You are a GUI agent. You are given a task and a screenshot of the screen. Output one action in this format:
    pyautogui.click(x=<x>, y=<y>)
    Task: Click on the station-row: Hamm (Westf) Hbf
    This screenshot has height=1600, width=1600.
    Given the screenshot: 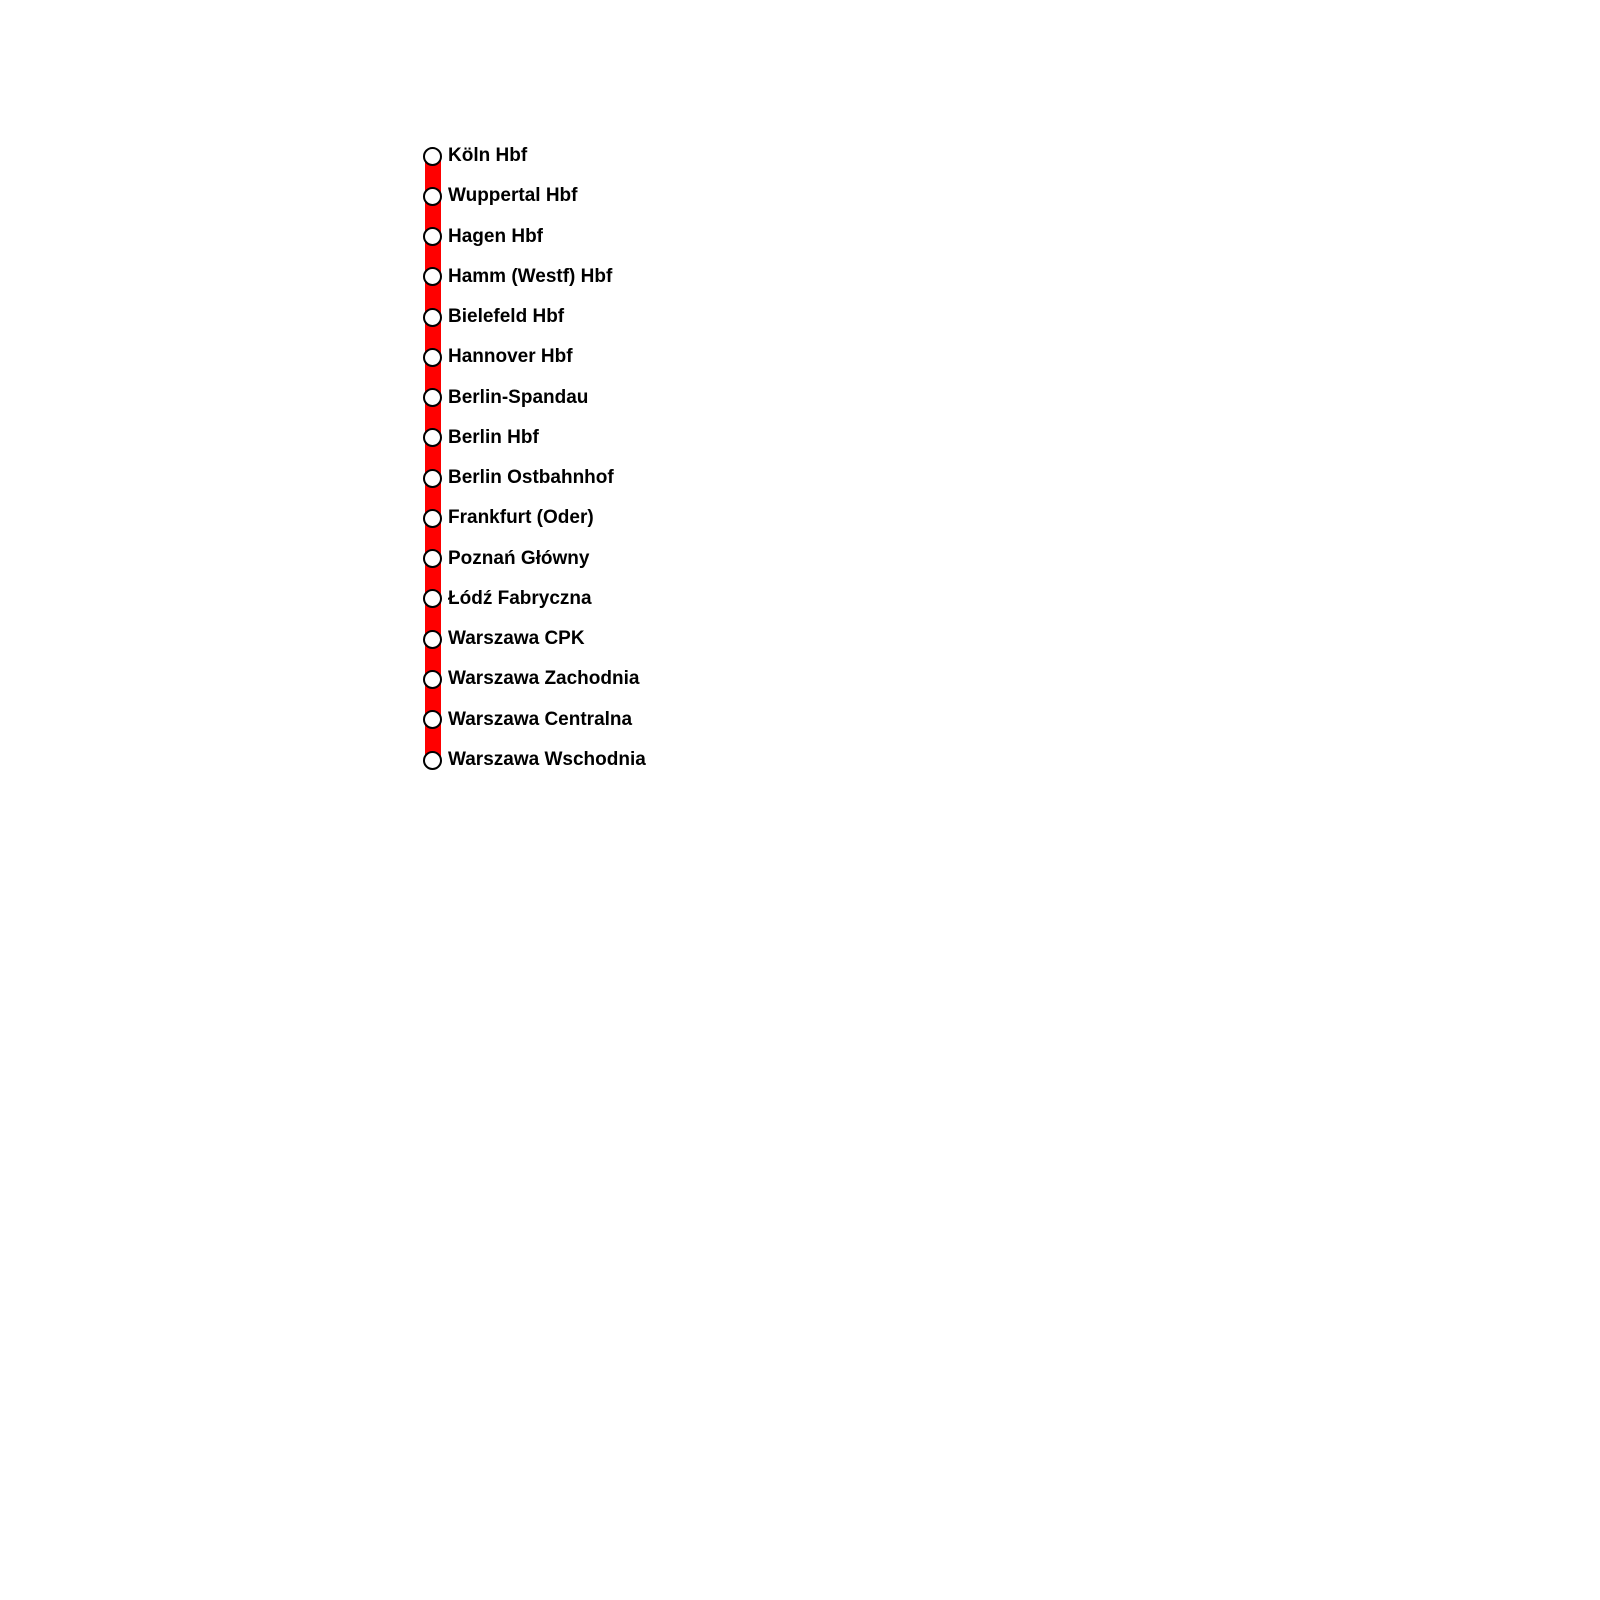 What is the action you would take?
    pyautogui.click(x=518, y=276)
    